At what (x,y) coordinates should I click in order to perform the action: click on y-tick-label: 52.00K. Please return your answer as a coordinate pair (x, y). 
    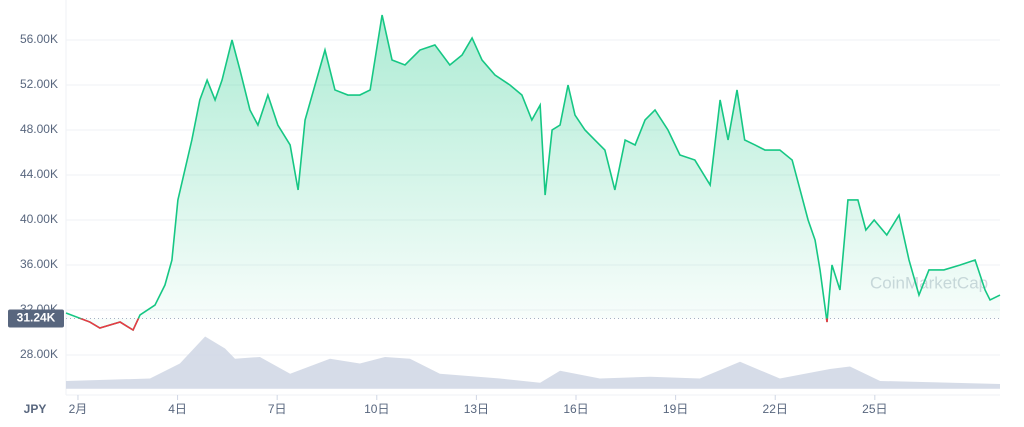
    Looking at the image, I should click on (39, 84).